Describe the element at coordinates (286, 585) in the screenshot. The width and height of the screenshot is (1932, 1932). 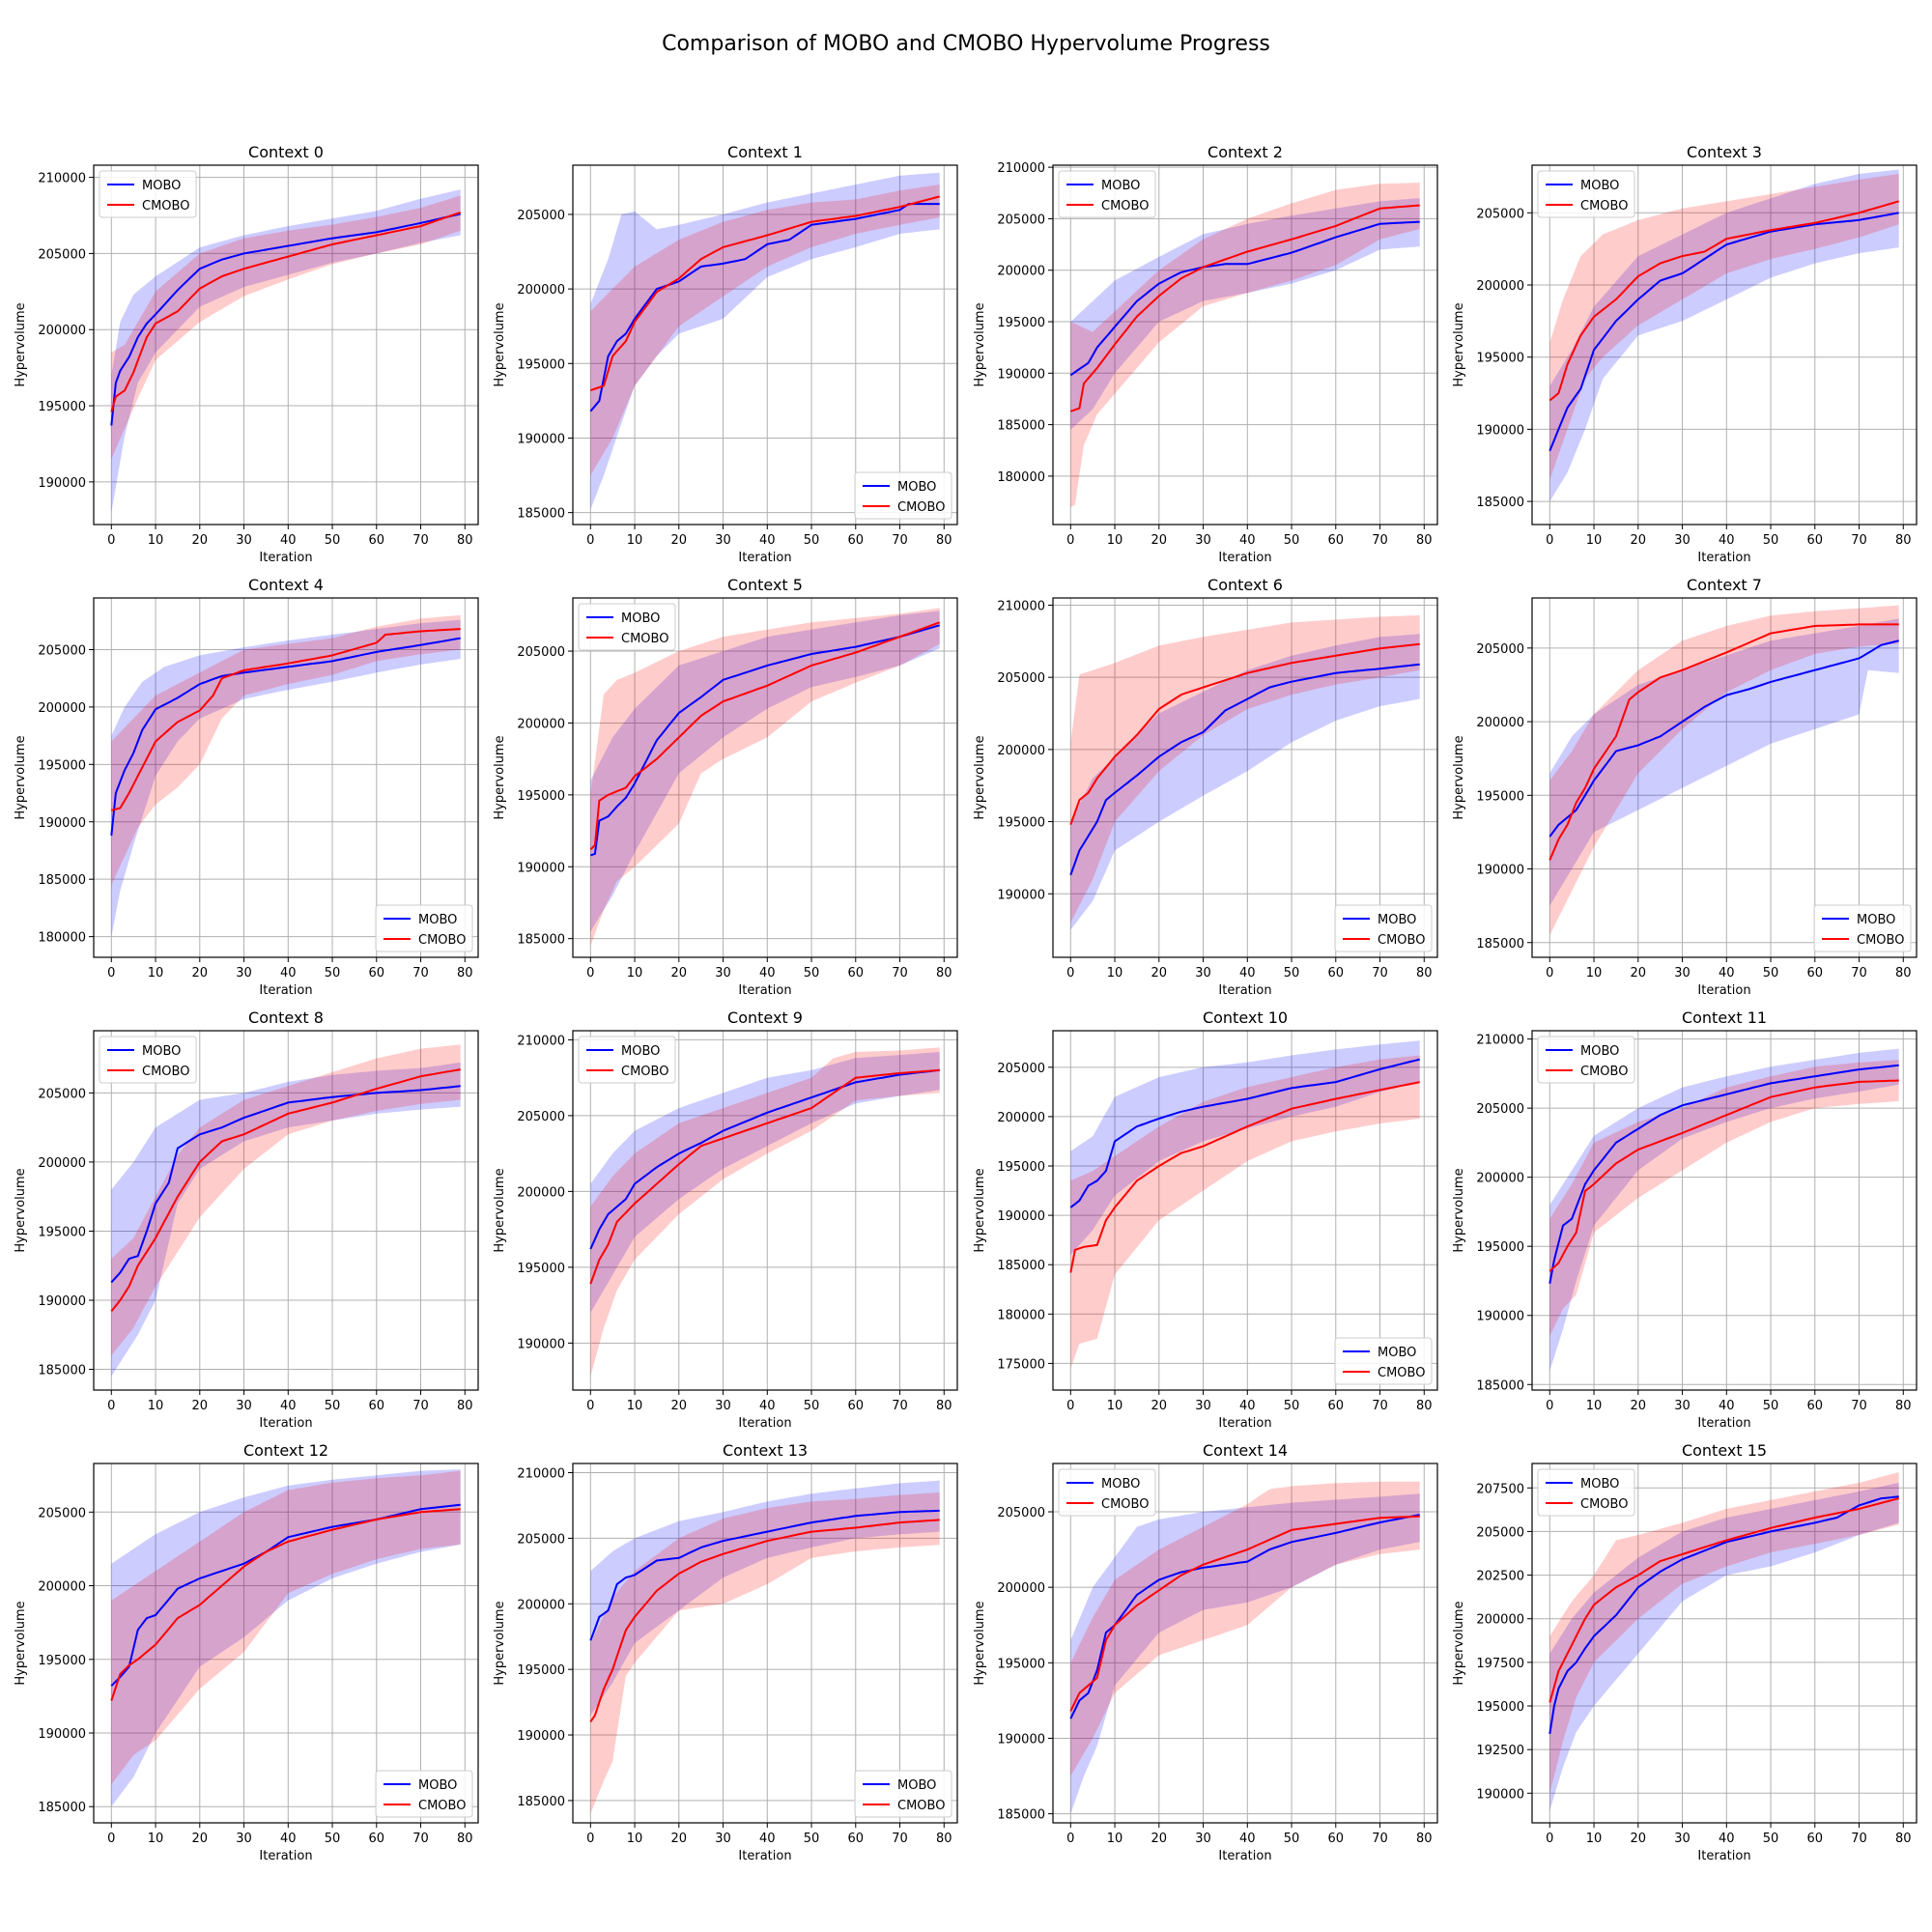
I see `subplot-title: Context 4` at that location.